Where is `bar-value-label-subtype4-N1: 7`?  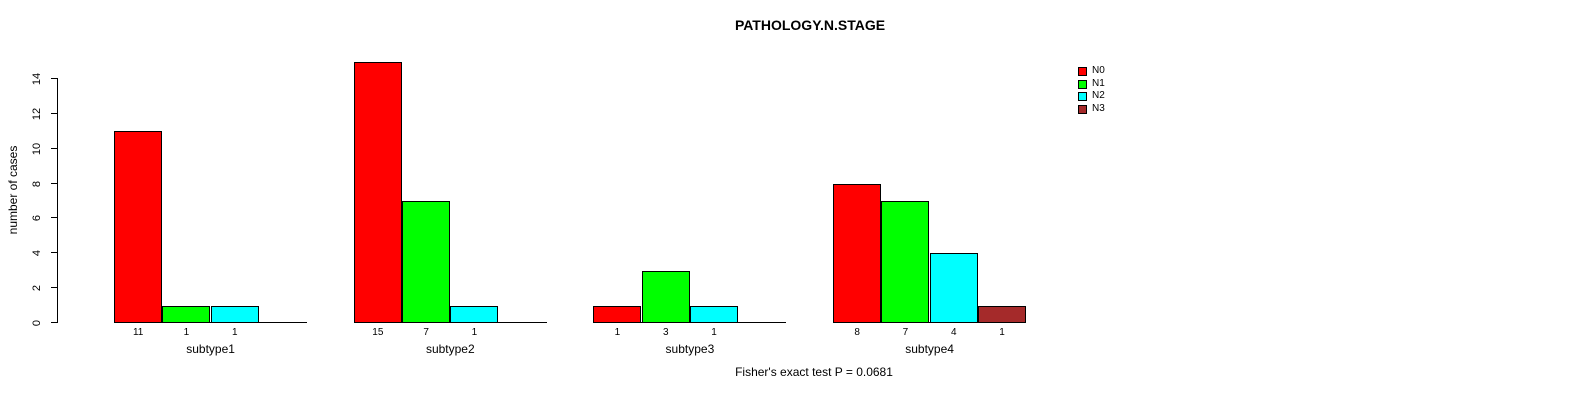
bar-value-label-subtype4-N1: 7 is located at coordinates (905, 332).